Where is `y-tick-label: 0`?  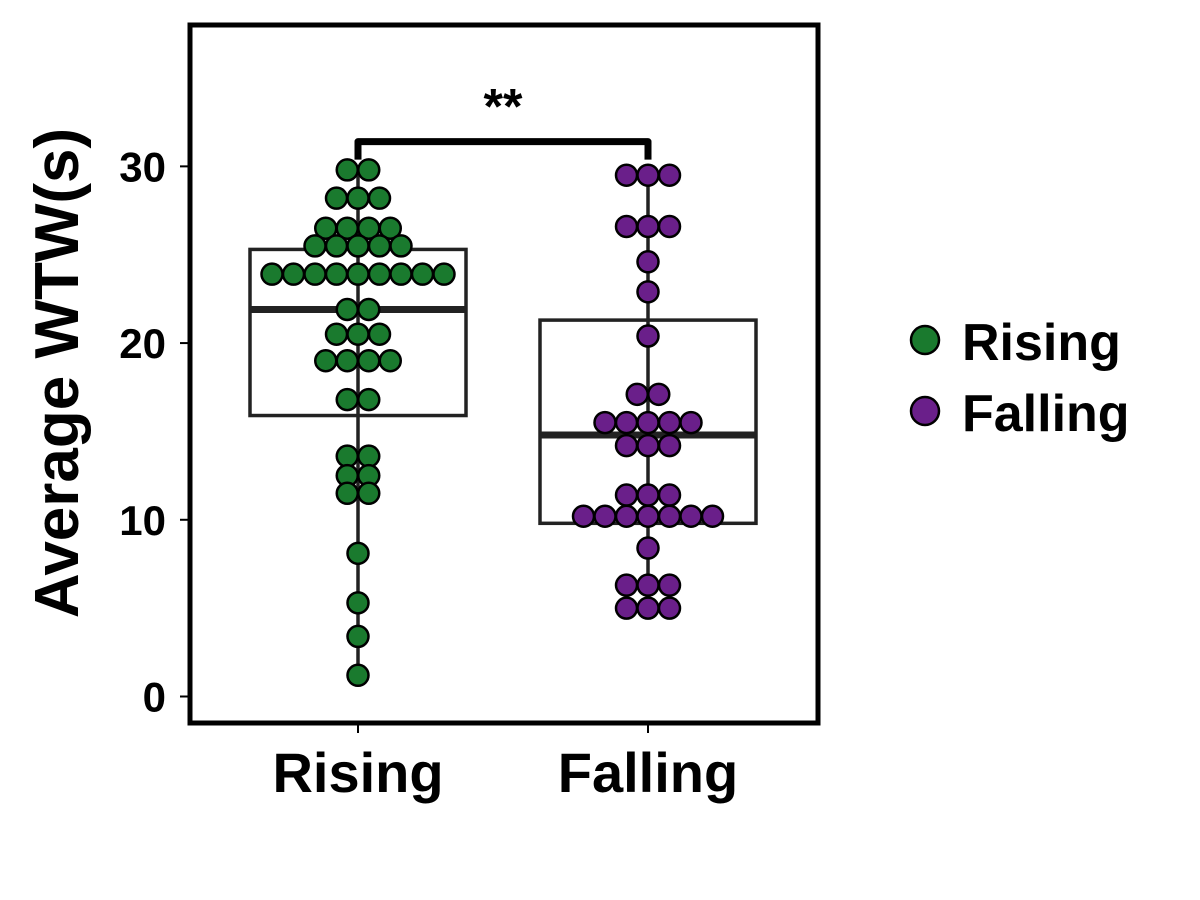
y-tick-label: 0 is located at coordinates (154, 696).